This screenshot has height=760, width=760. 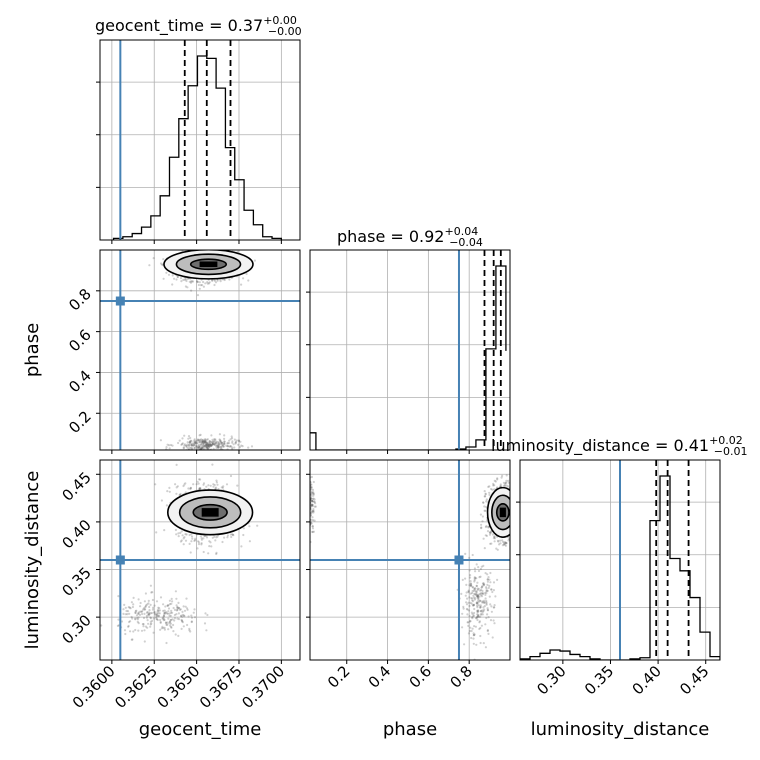 What do you see at coordinates (198, 26) in the screenshot?
I see `title-geocent-time: geocent_time = 0.37+0.00 −0.00` at bounding box center [198, 26].